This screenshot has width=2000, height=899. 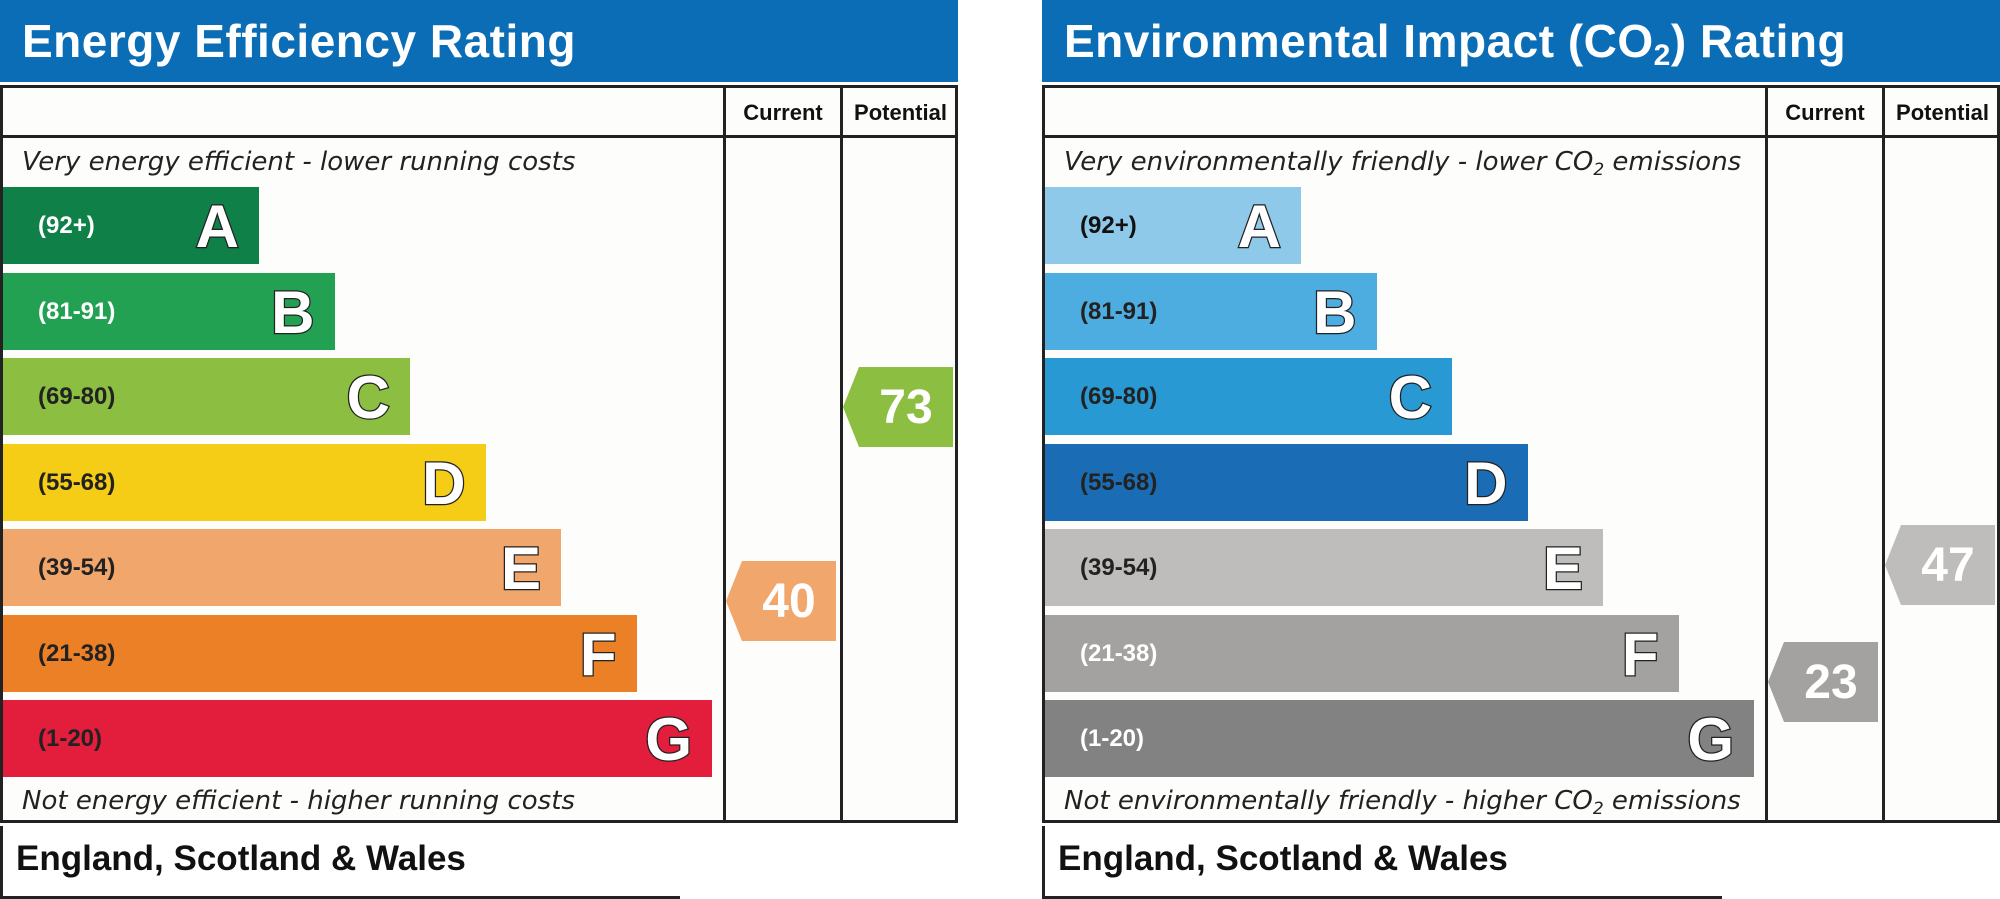 I want to click on top-caption-subscript: 2, so click(x=1599, y=170).